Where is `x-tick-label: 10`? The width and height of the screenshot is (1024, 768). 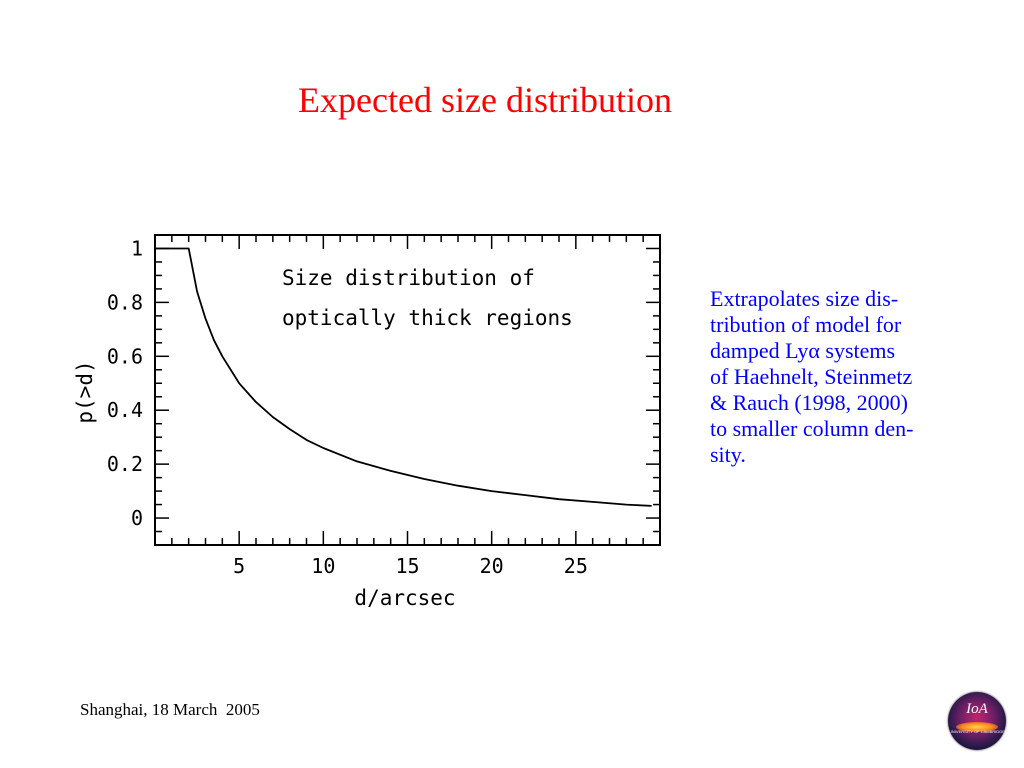
x-tick-label: 10 is located at coordinates (323, 566).